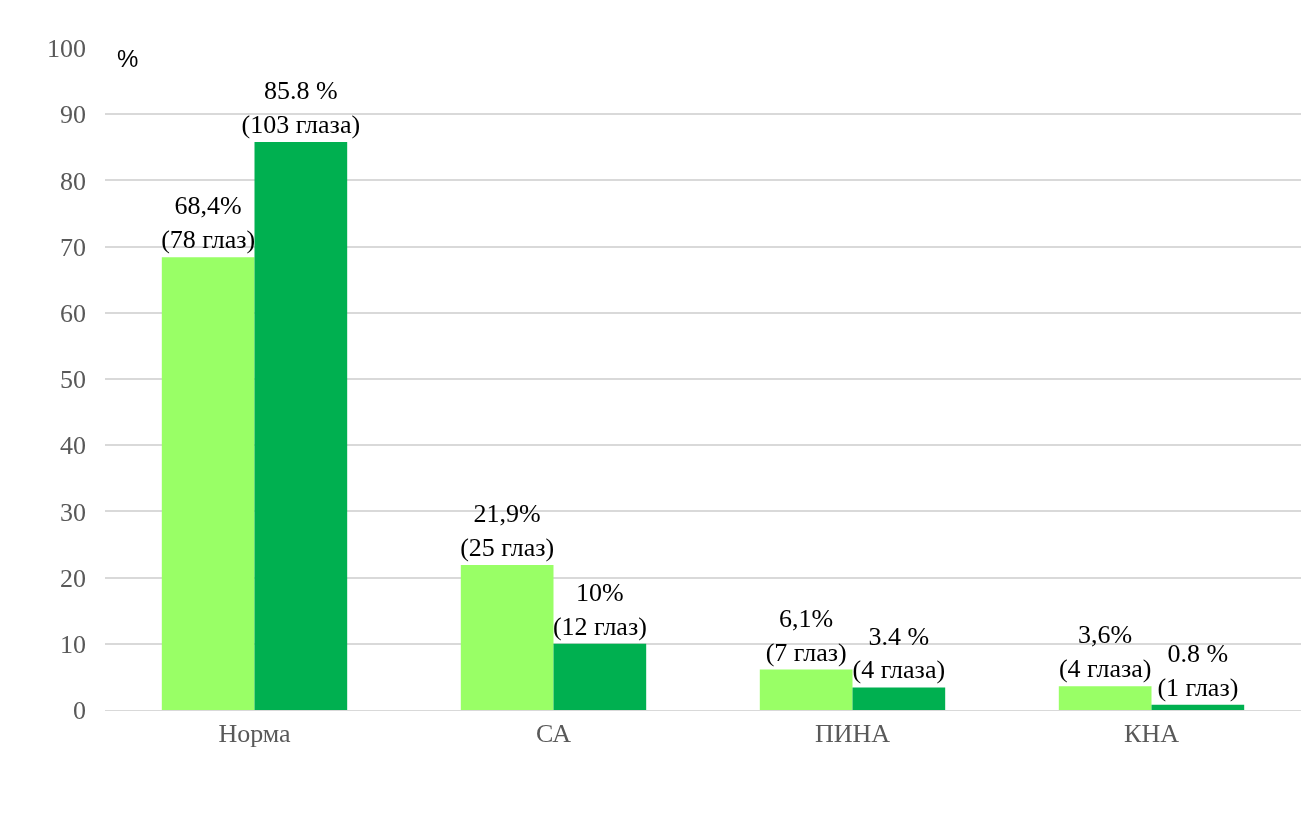 The width and height of the screenshot is (1306, 828). Describe the element at coordinates (507, 531) in the screenshot. I see `data-label: 21,9% (25 глаз)` at that location.